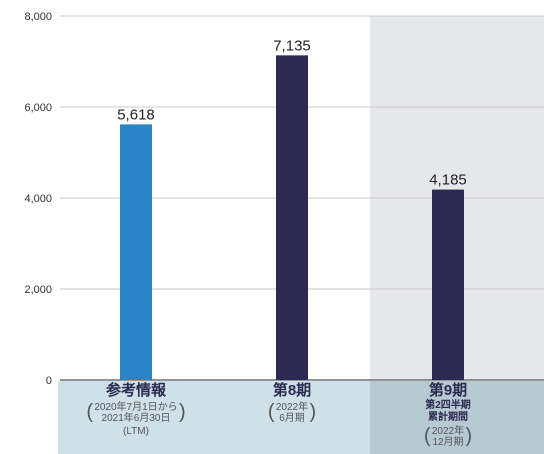  I want to click on y-tick-label: 0, so click(49, 381).